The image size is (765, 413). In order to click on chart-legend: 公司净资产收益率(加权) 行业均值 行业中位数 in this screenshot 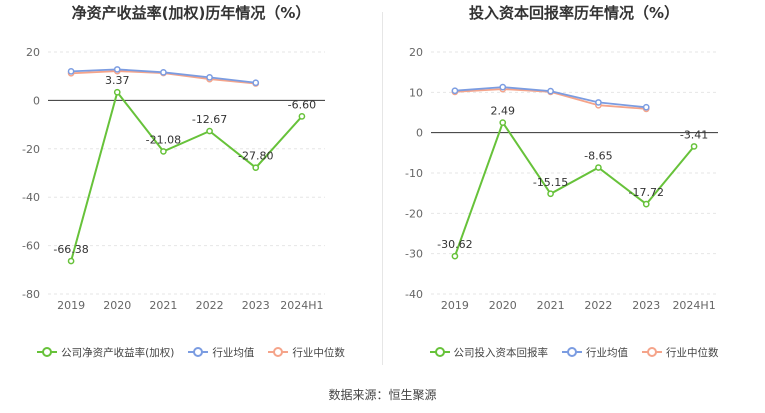, I will do `click(191, 352)`.